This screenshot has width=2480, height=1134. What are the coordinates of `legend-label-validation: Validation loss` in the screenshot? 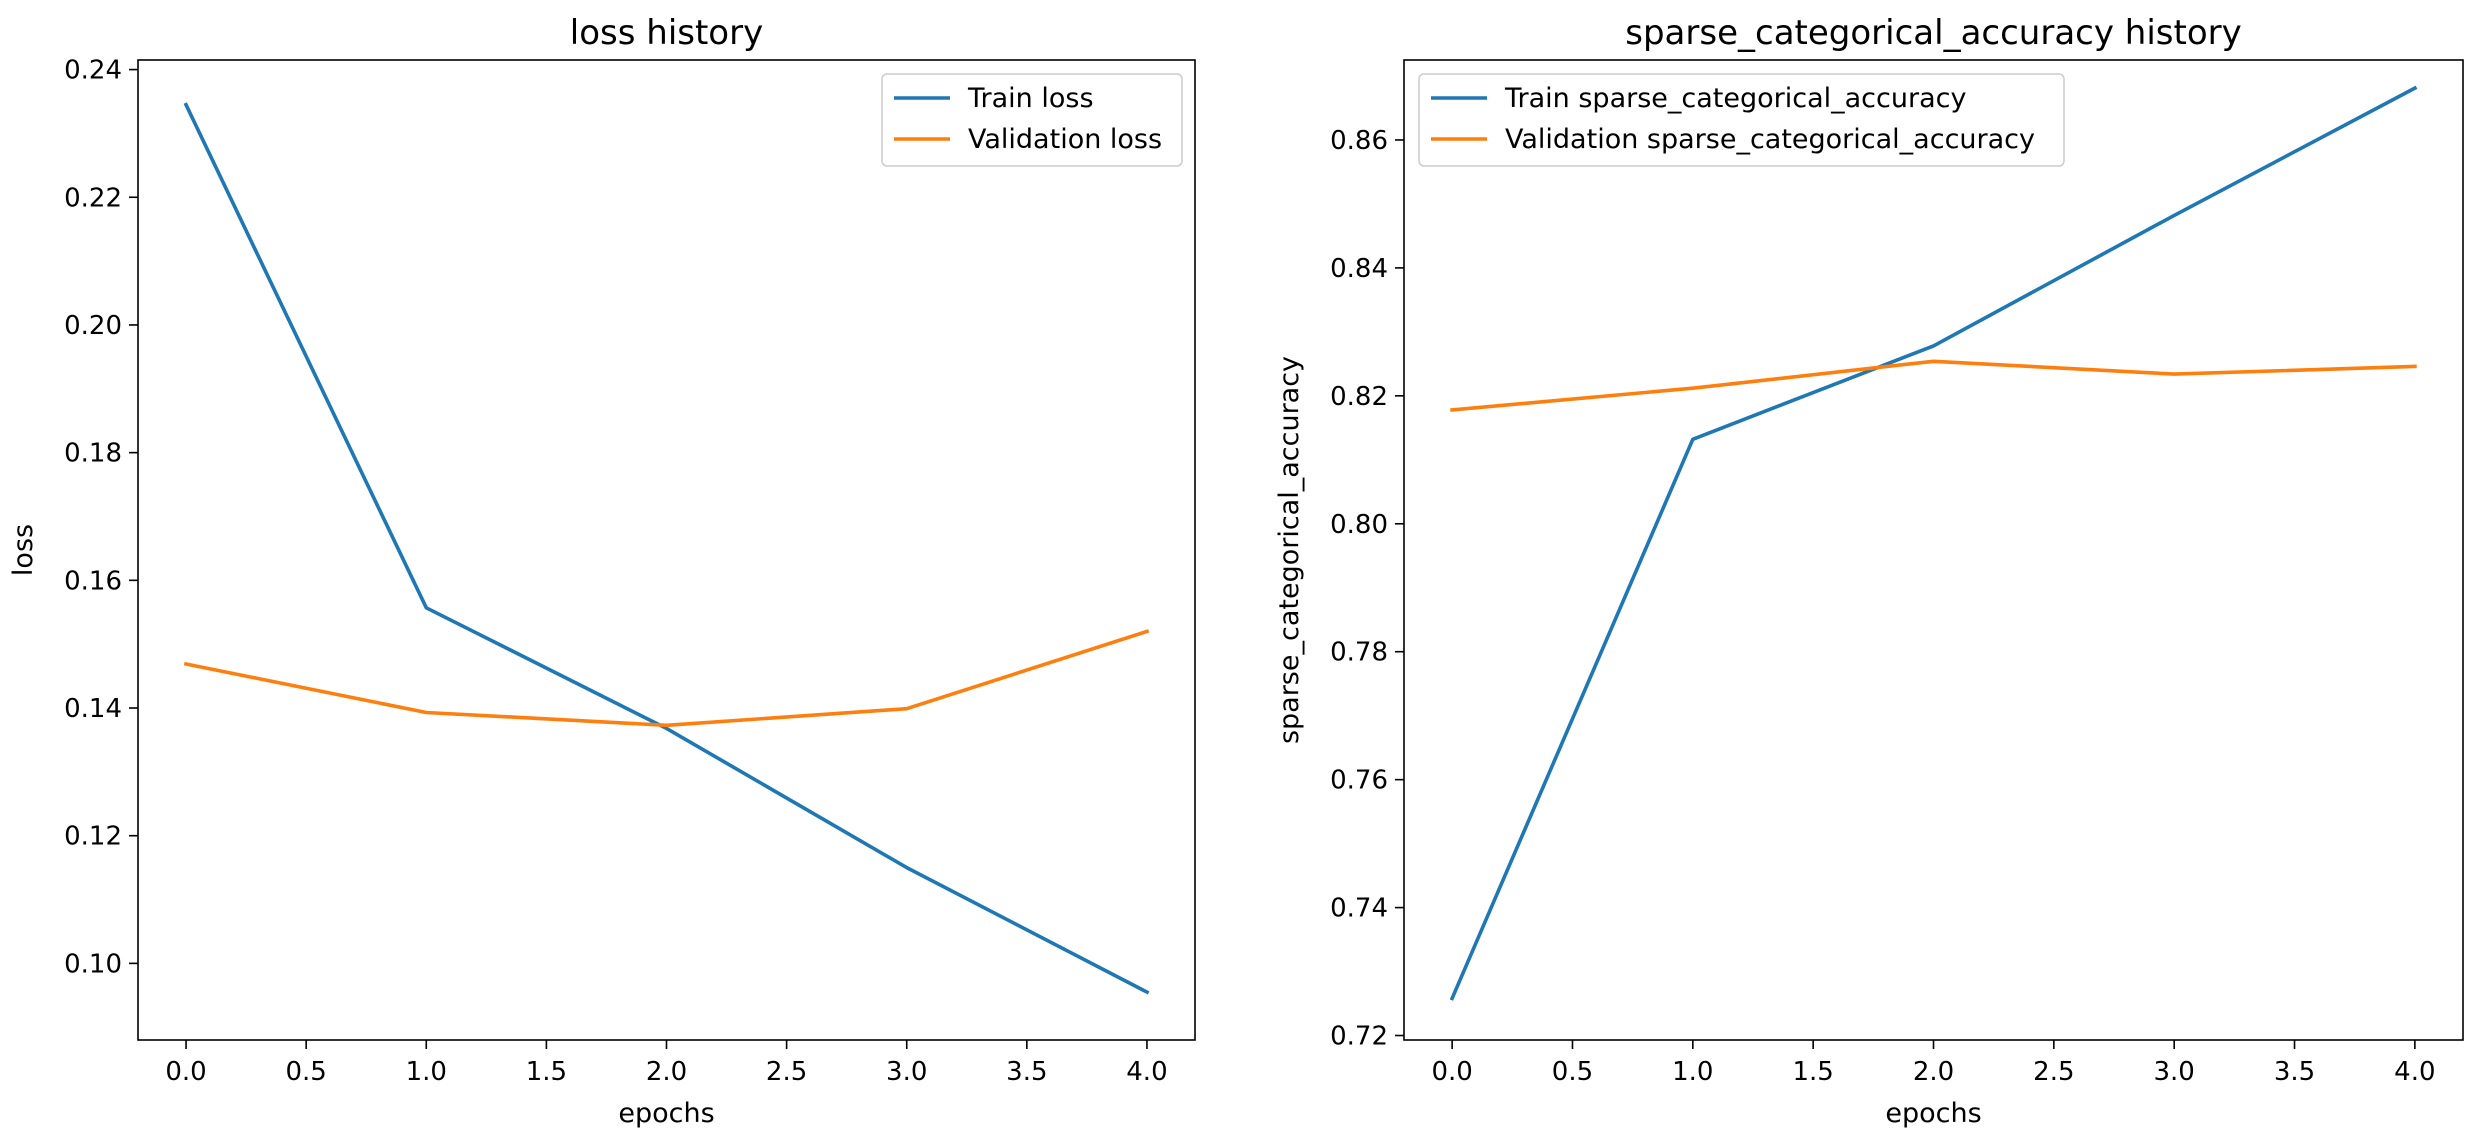 It's located at (1065, 139).